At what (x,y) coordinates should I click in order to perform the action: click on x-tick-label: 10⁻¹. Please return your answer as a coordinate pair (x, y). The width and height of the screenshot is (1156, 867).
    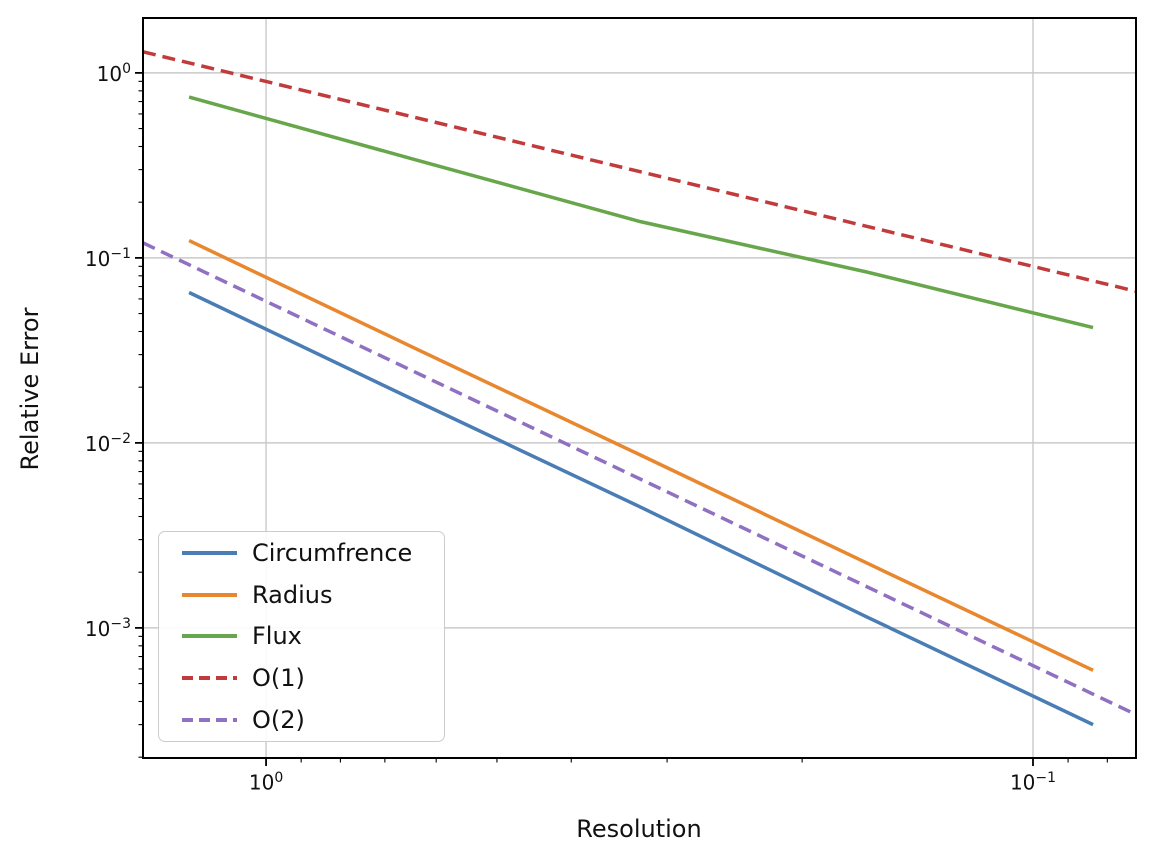
    Looking at the image, I should click on (1033, 782).